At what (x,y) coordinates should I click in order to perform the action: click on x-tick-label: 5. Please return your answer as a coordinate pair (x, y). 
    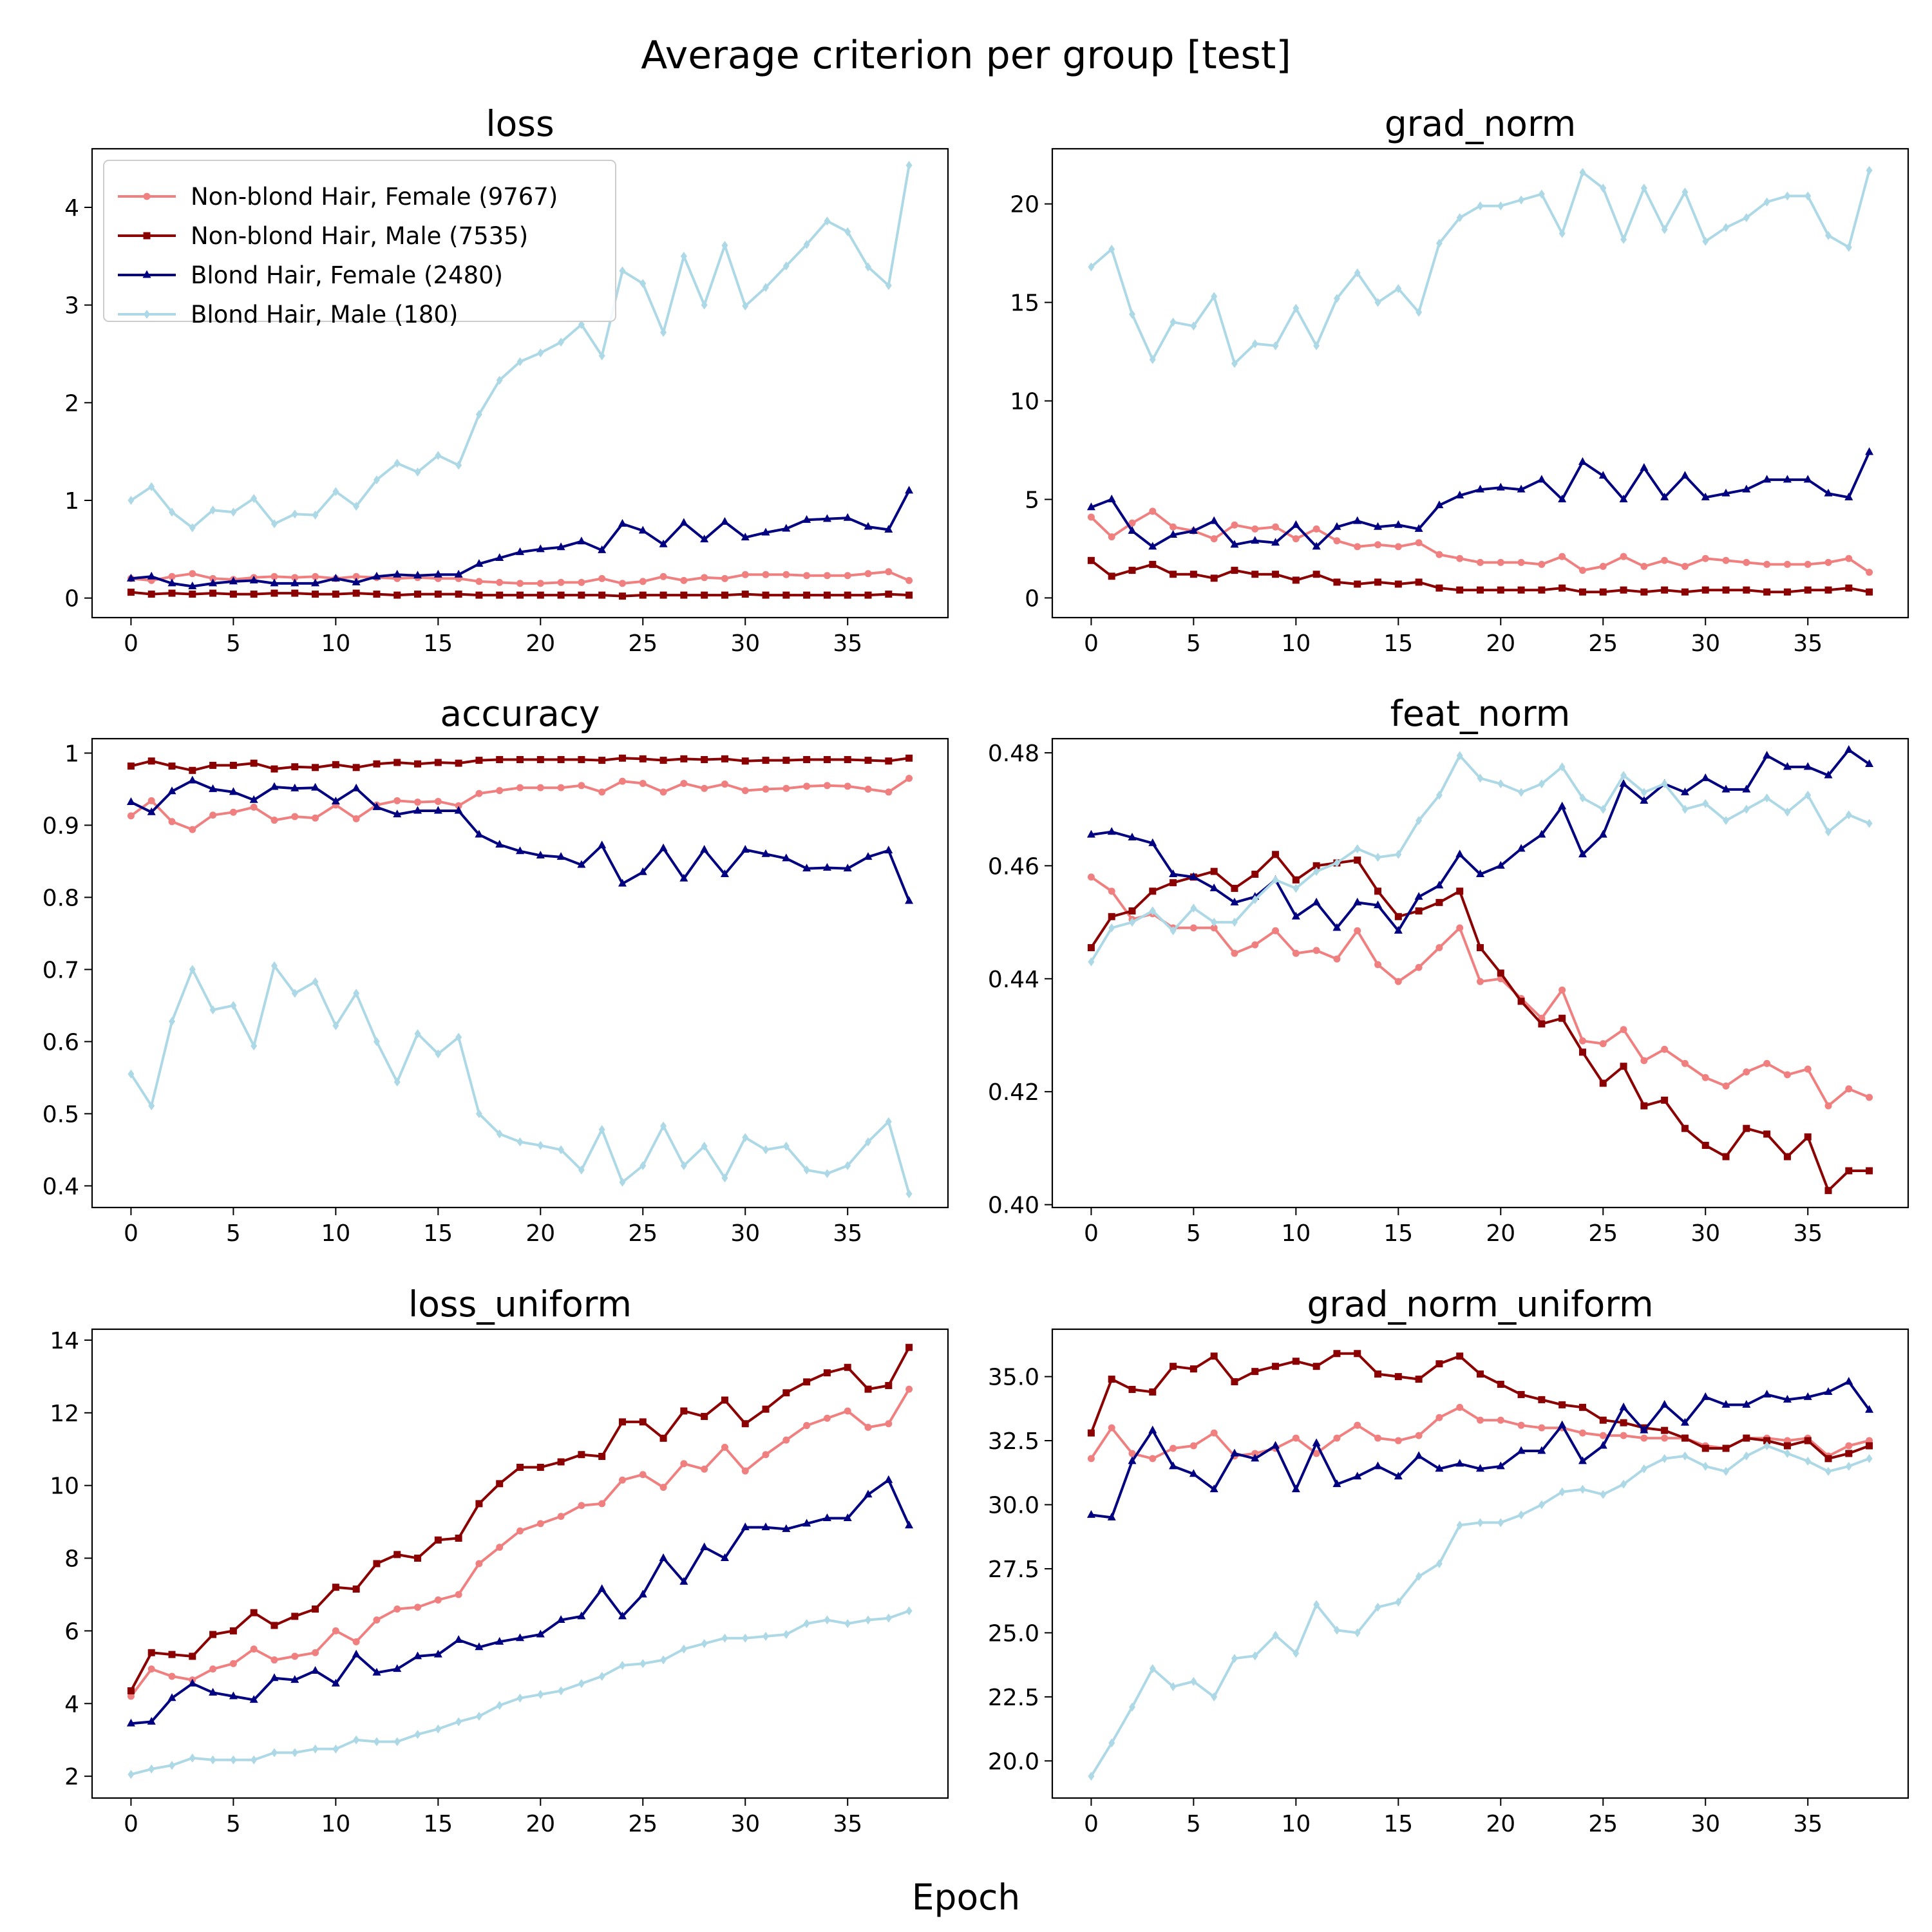
    Looking at the image, I should click on (233, 1233).